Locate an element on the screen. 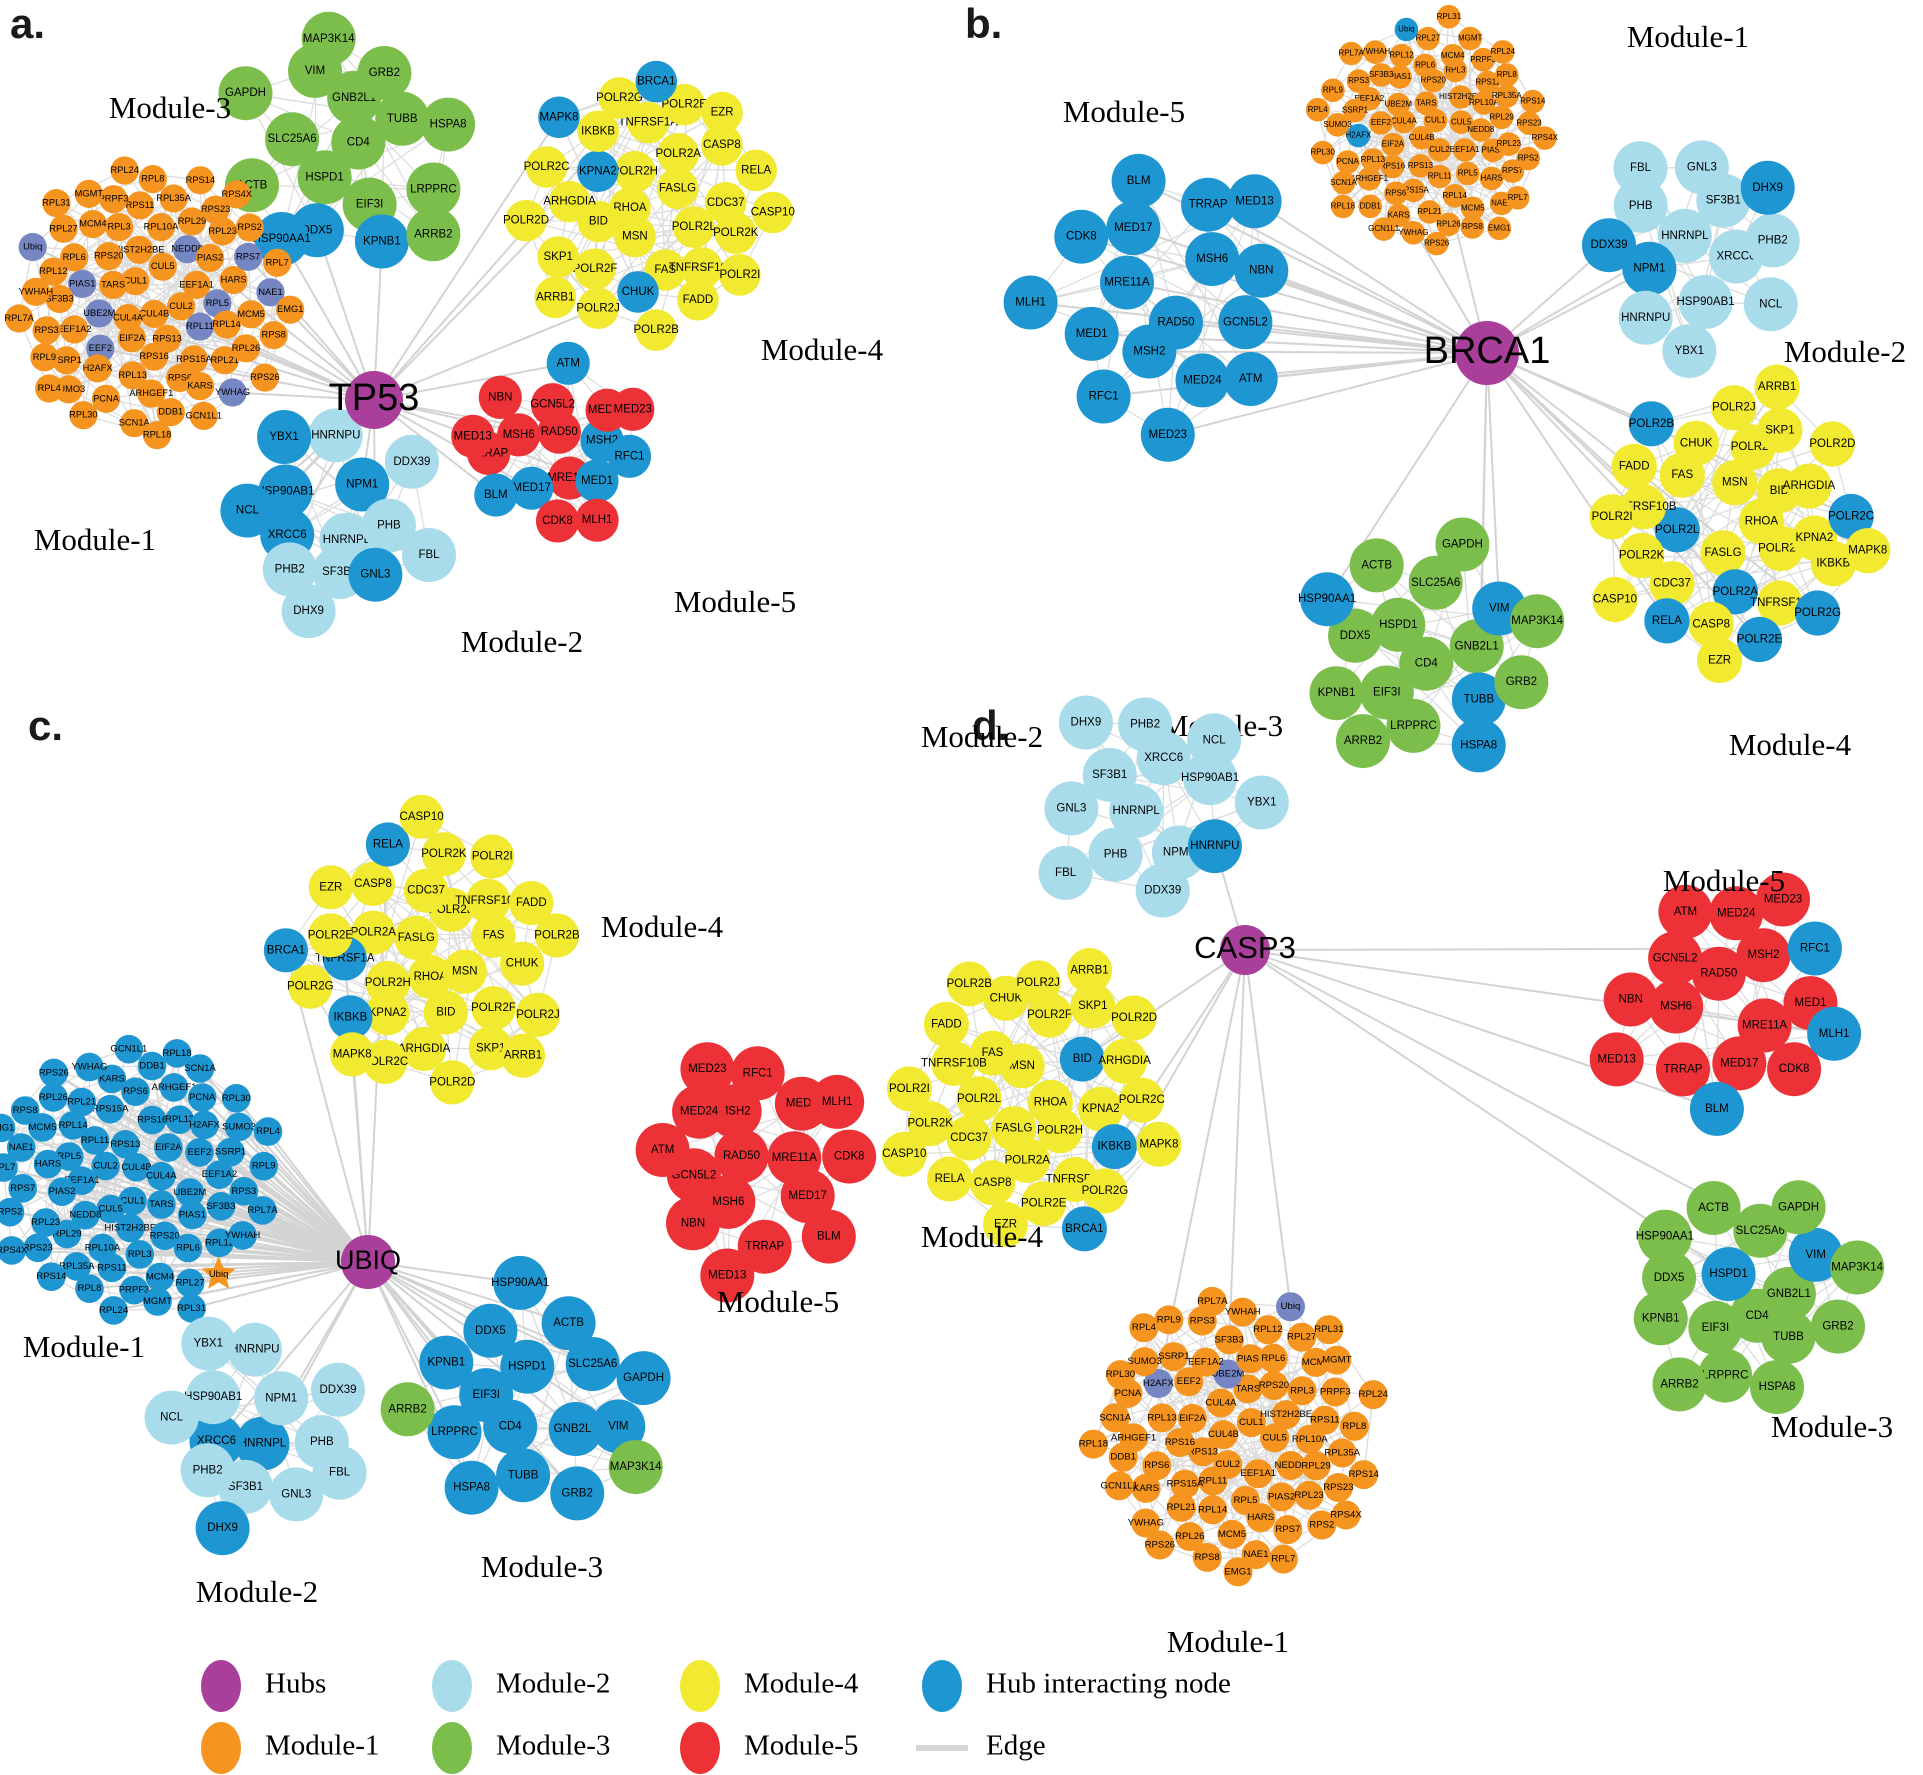  node-d-H2AFX: H2AFX is located at coordinates (1159, 1383).